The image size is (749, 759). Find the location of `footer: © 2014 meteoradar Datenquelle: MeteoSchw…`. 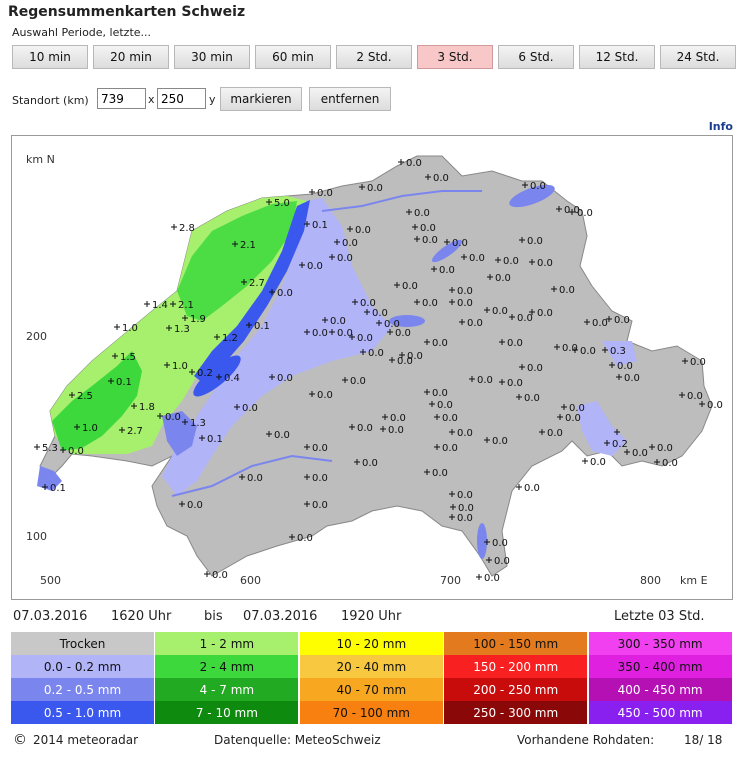

footer: © 2014 meteoradar Datenquelle: MeteoSchw… is located at coordinates (372, 741).